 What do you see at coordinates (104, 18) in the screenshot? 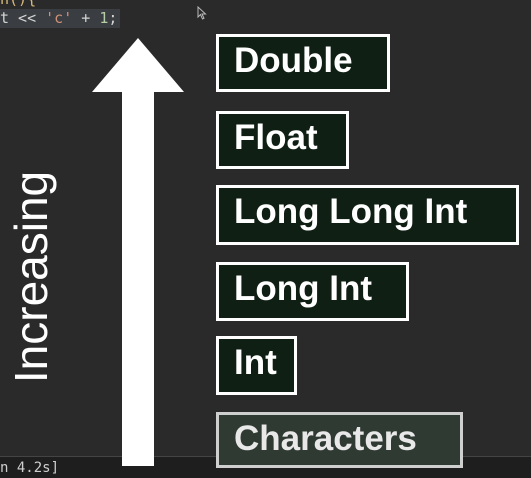
I see `code-number: 1` at bounding box center [104, 18].